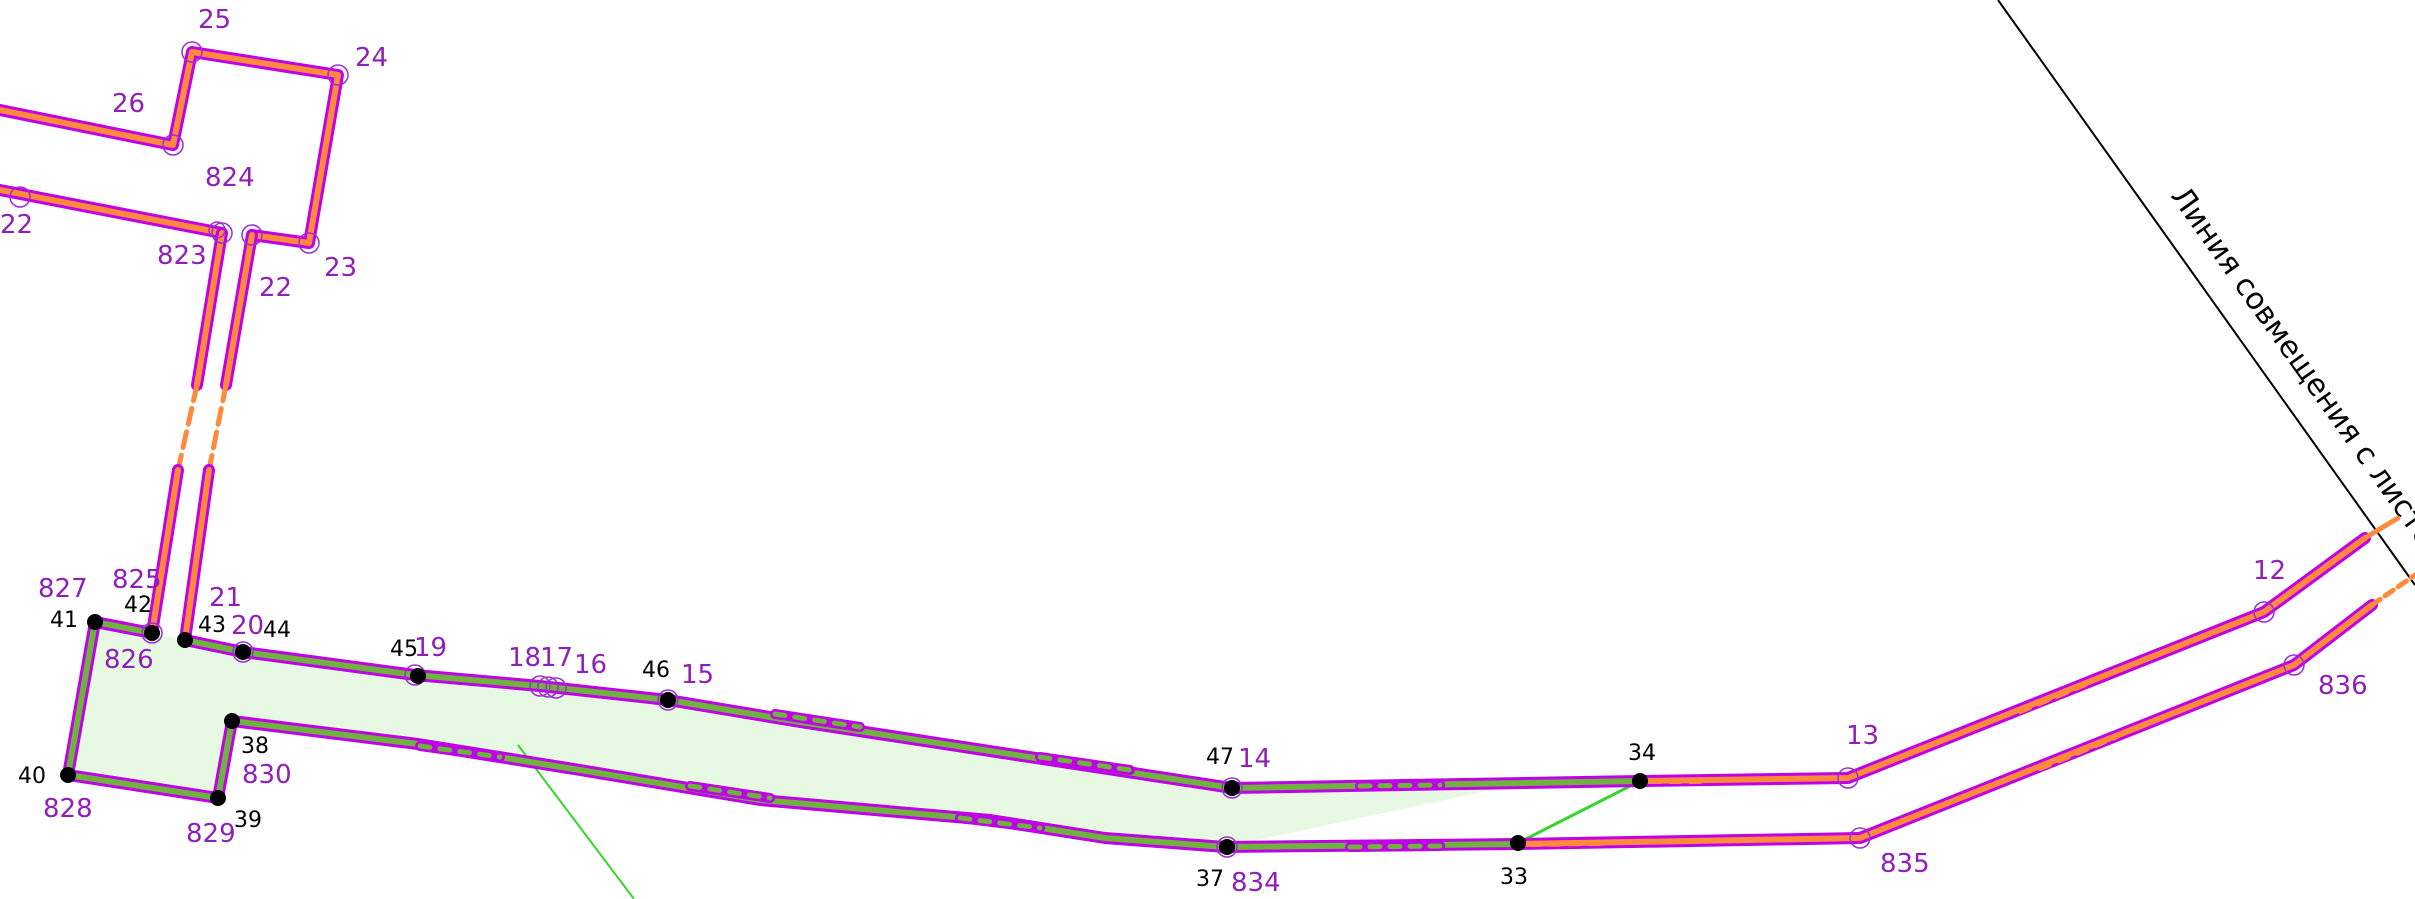 This screenshot has width=2415, height=899. What do you see at coordinates (137, 580) in the screenshot?
I see `label-825: 825` at bounding box center [137, 580].